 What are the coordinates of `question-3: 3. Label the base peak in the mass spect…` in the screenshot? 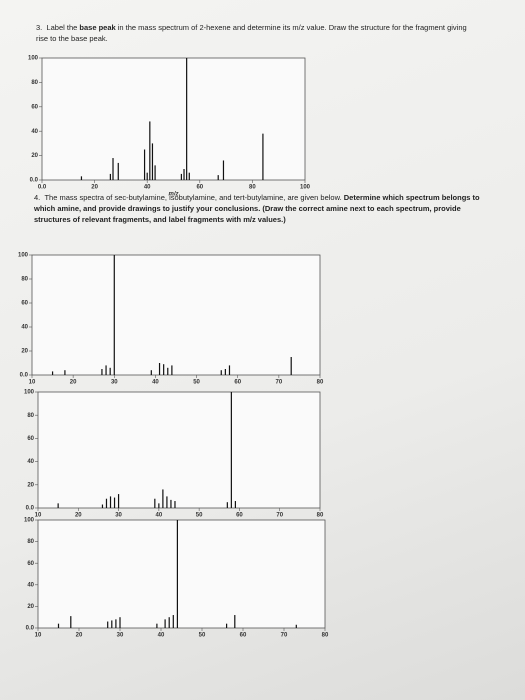 It's located at (256, 33).